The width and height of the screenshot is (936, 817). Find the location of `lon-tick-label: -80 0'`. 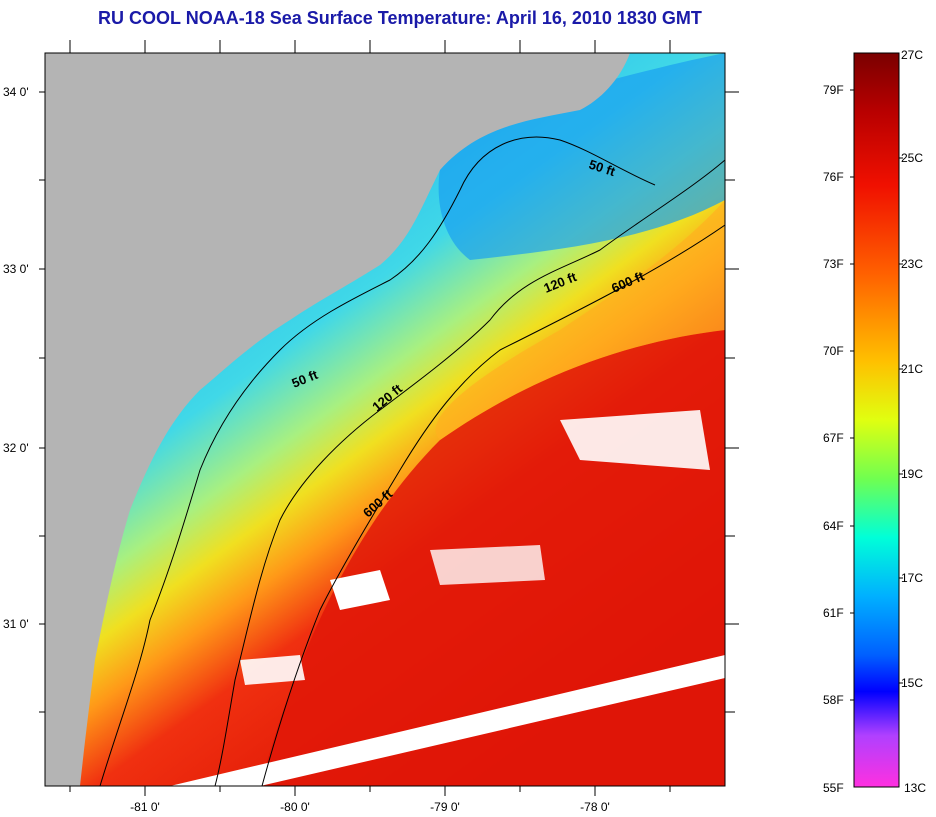

lon-tick-label: -80 0' is located at coordinates (295, 807).